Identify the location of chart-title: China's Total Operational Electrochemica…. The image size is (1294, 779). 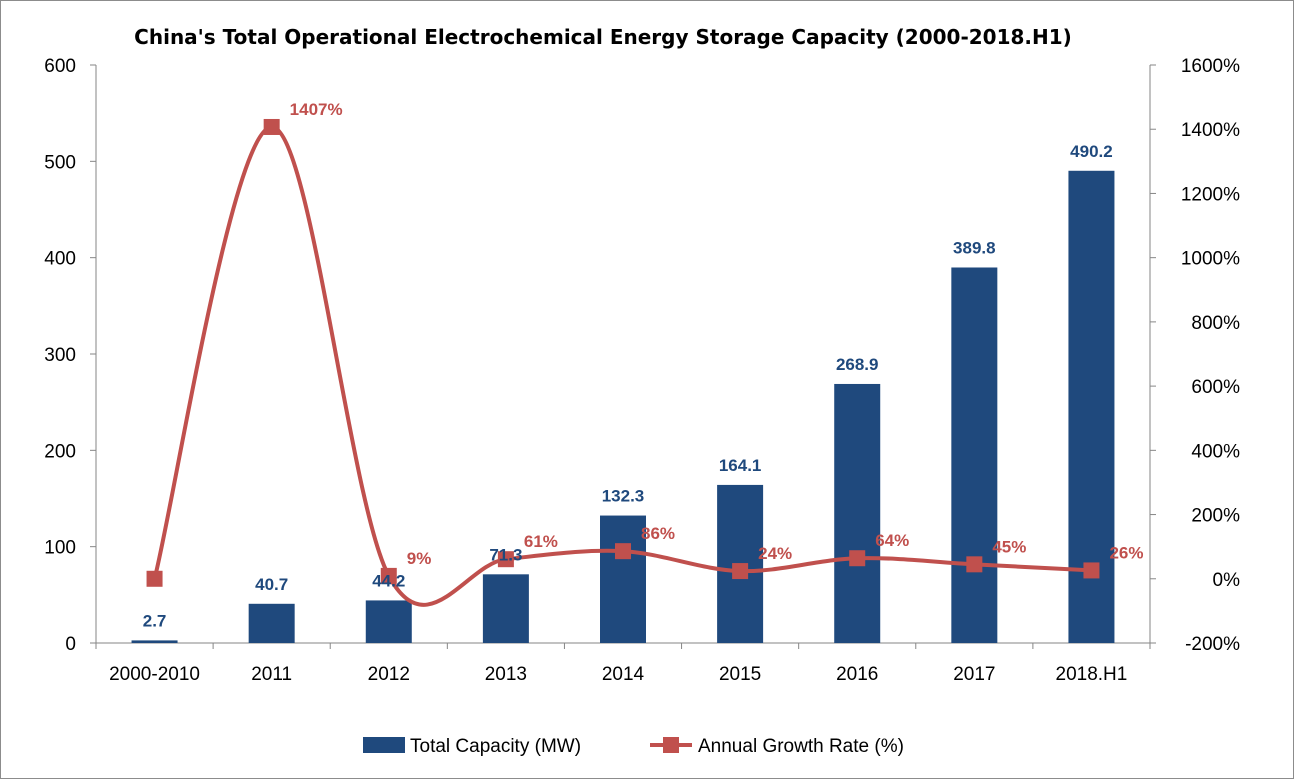
(603, 37).